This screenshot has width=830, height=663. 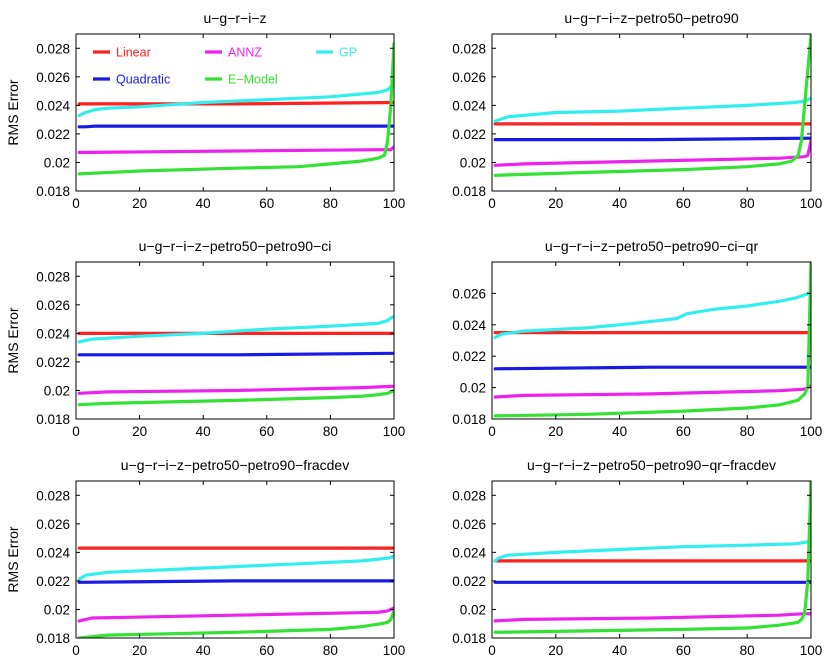 What do you see at coordinates (651, 465) in the screenshot?
I see `panel-title: u−g−r−i−z−petro50−petro90−qr−fracdev` at bounding box center [651, 465].